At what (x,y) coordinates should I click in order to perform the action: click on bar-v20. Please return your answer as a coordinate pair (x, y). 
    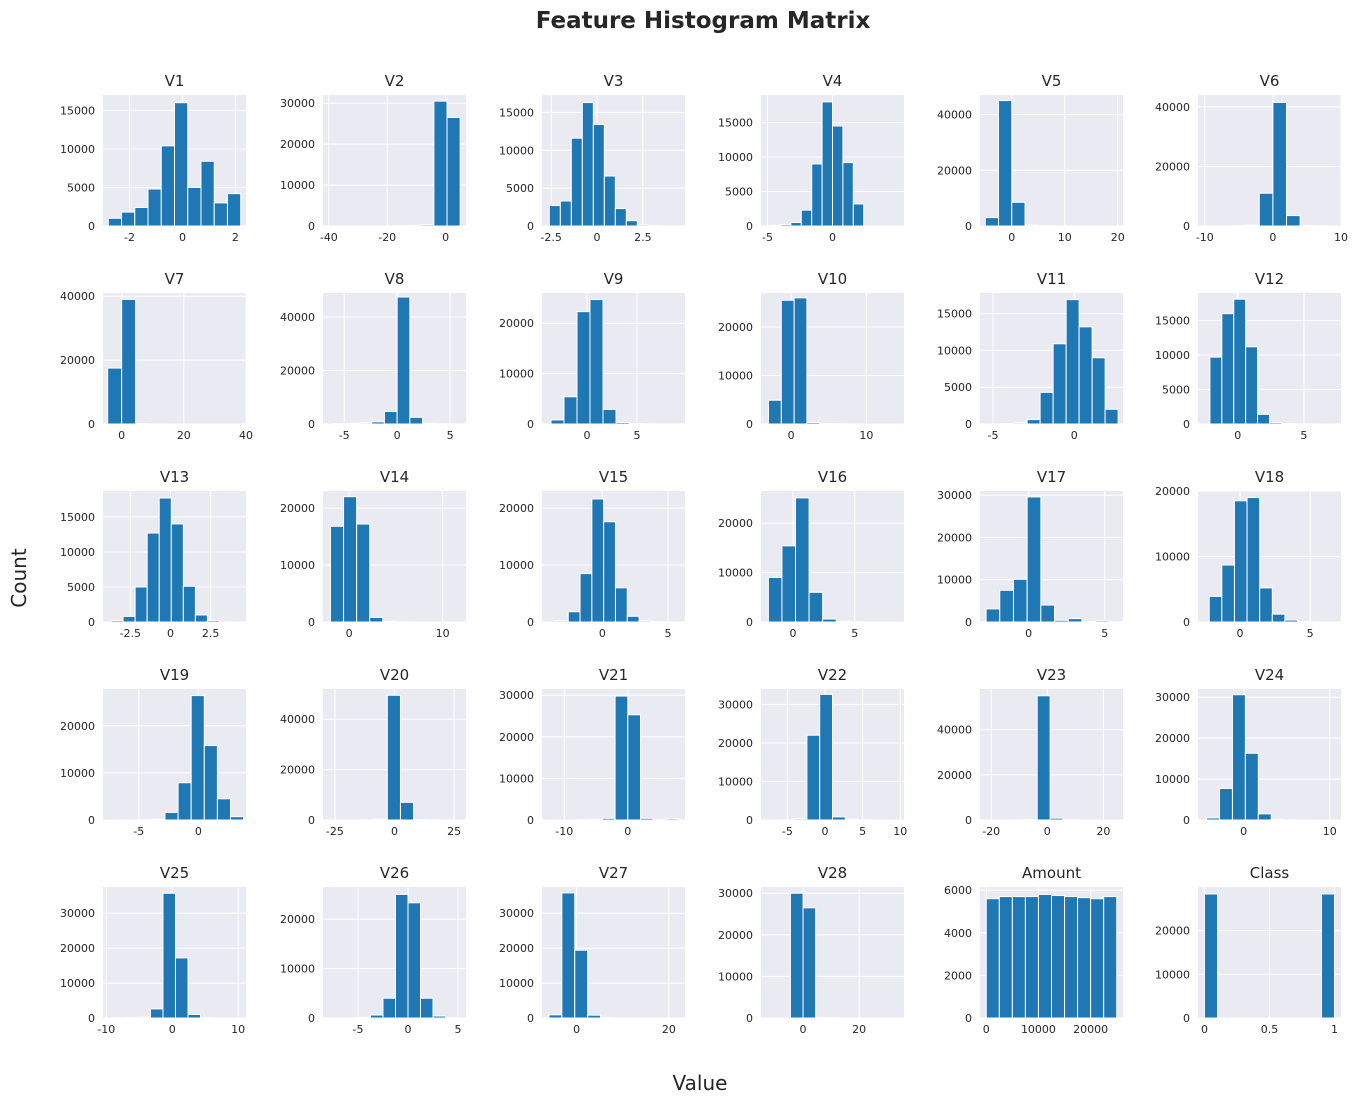
    Looking at the image, I should click on (380, 819).